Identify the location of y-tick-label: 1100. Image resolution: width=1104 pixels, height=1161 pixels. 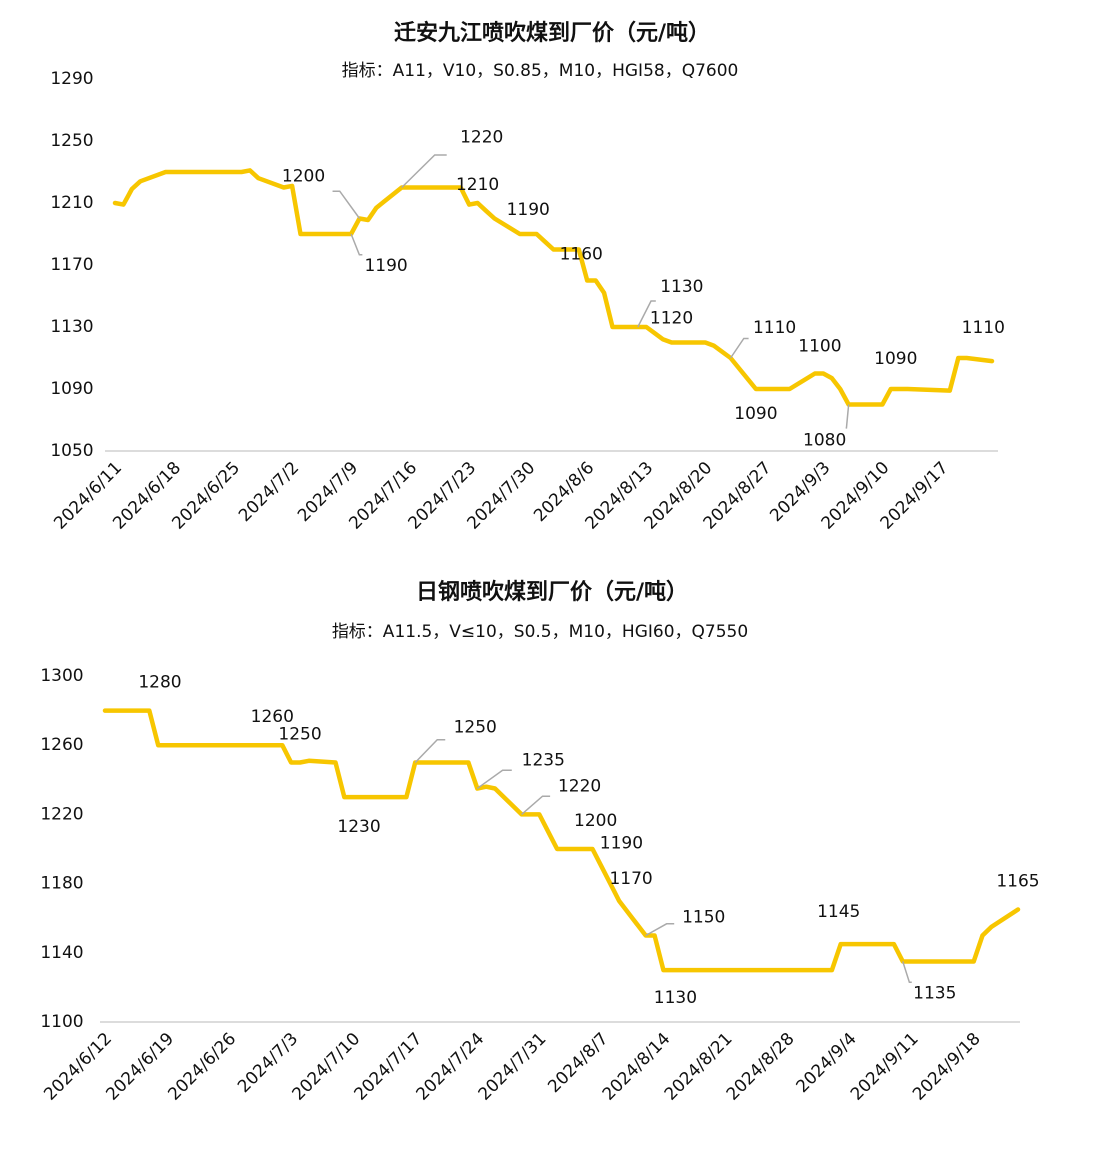
(61, 1022).